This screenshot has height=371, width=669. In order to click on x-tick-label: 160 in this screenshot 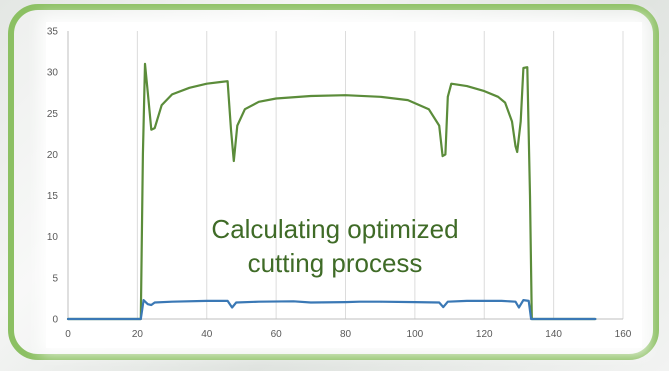, I will do `click(623, 334)`.